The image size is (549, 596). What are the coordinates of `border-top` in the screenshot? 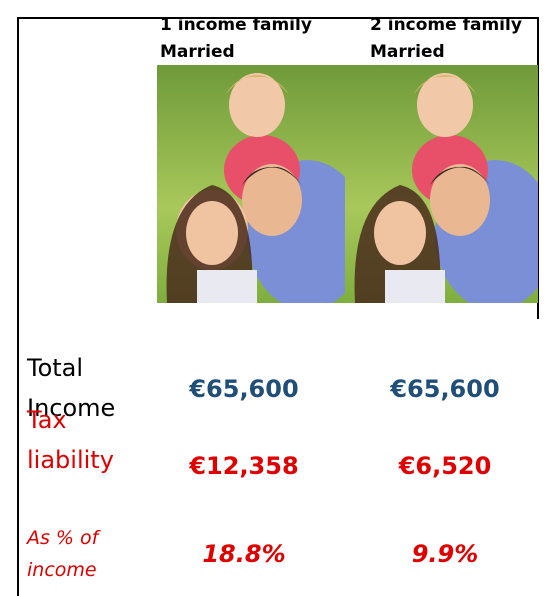 It's located at (278, 18).